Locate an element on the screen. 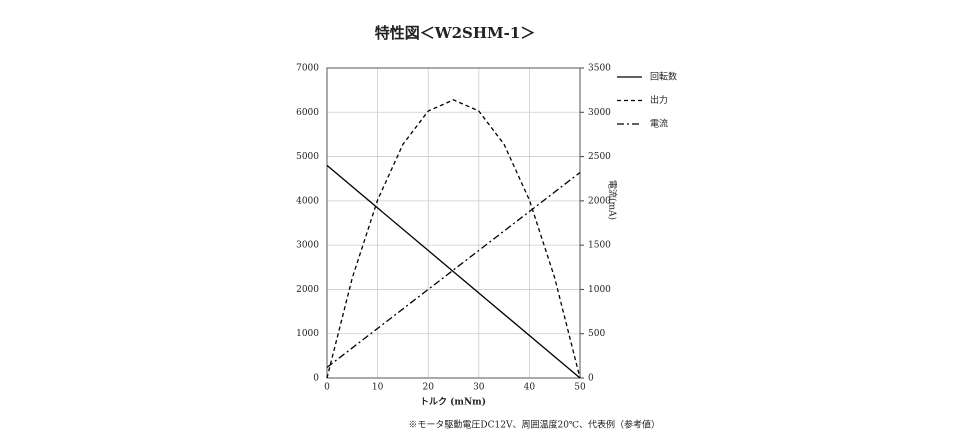 The image size is (960, 434). legend-label: 電流 is located at coordinates (659, 124).